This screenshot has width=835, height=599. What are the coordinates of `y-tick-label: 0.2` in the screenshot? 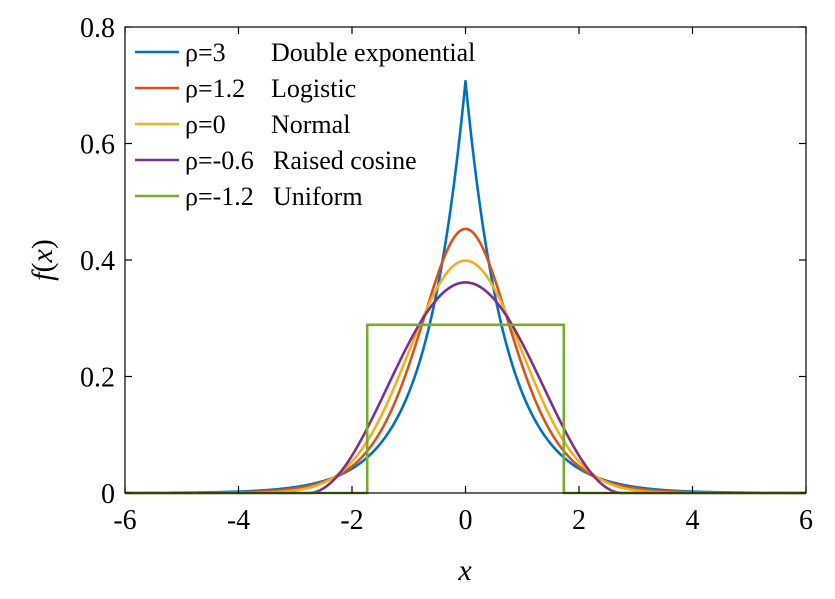 It's located at (97, 378).